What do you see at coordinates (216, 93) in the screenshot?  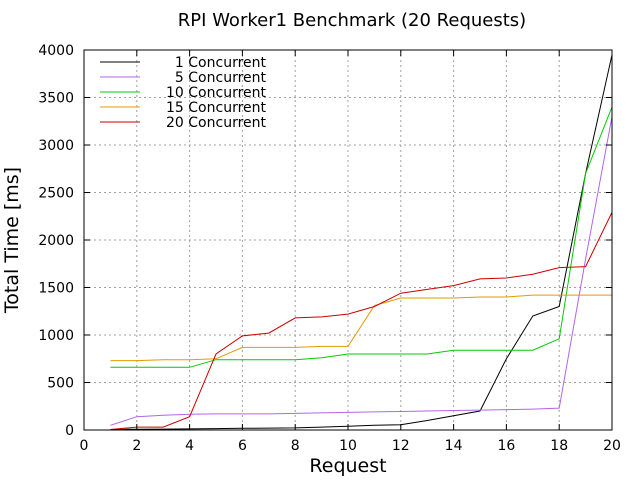 I see `legend-label-10-concurrent: 10 Concurrent` at bounding box center [216, 93].